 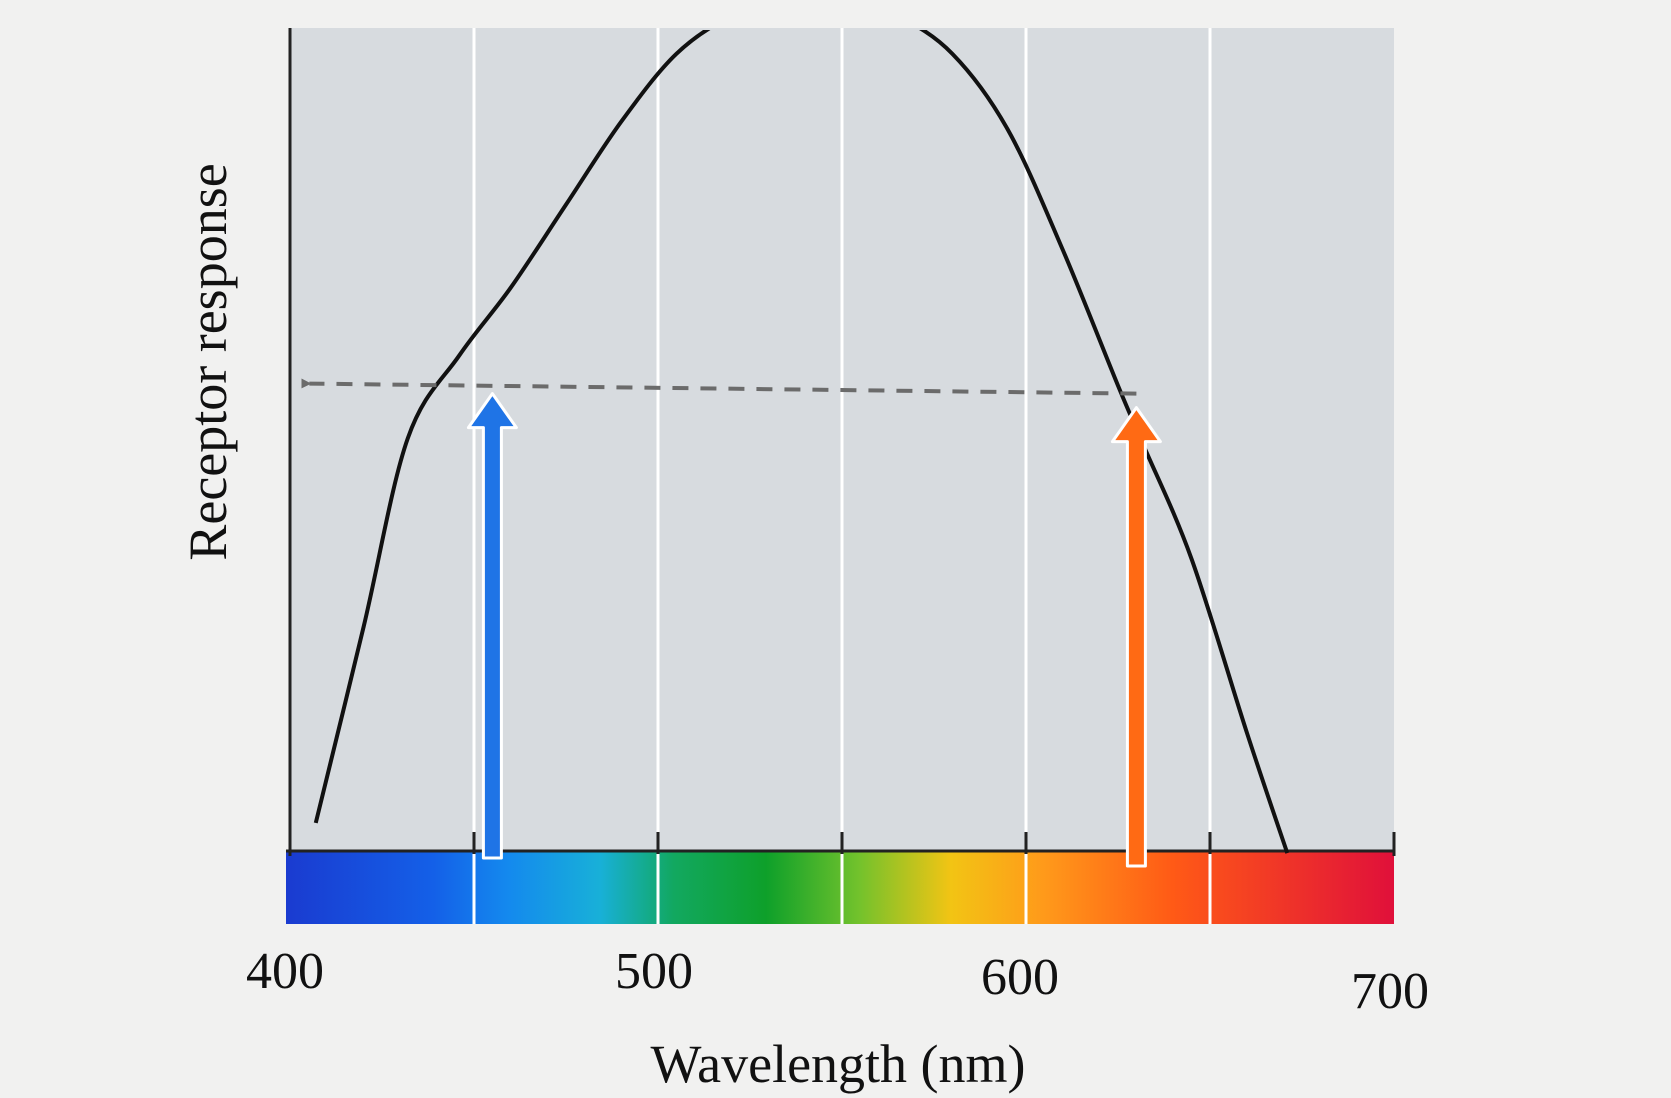 What do you see at coordinates (840, 888) in the screenshot?
I see `spectrum-bar` at bounding box center [840, 888].